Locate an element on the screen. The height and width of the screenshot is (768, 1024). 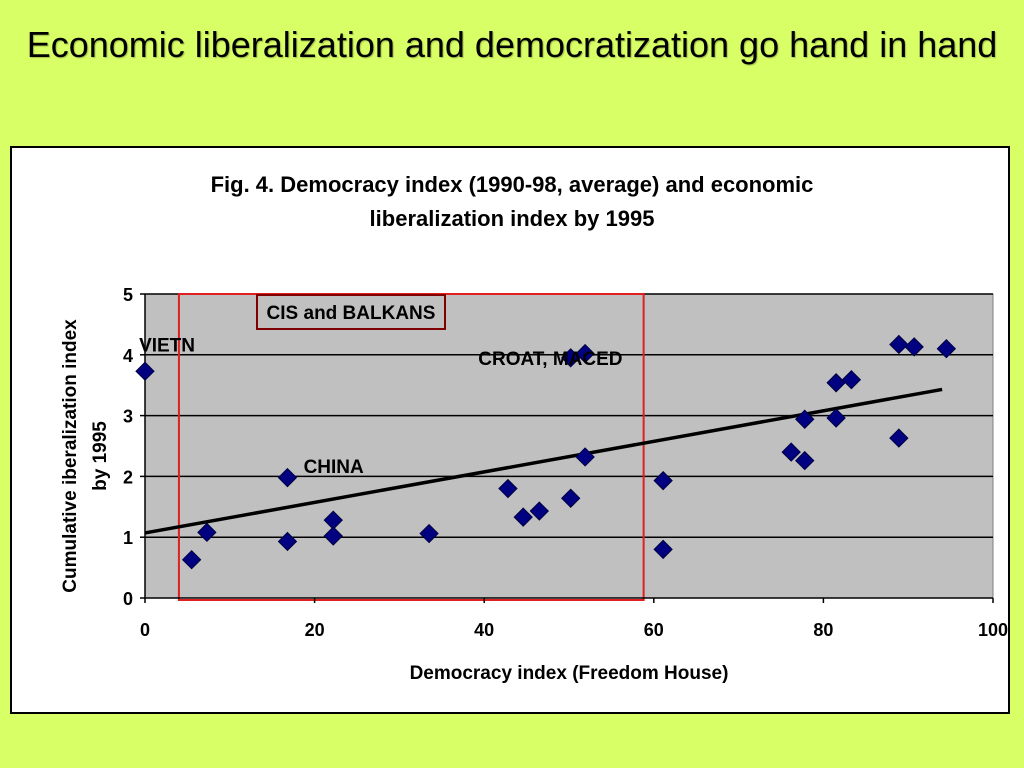
x-tick-label: 0 is located at coordinates (145, 630).